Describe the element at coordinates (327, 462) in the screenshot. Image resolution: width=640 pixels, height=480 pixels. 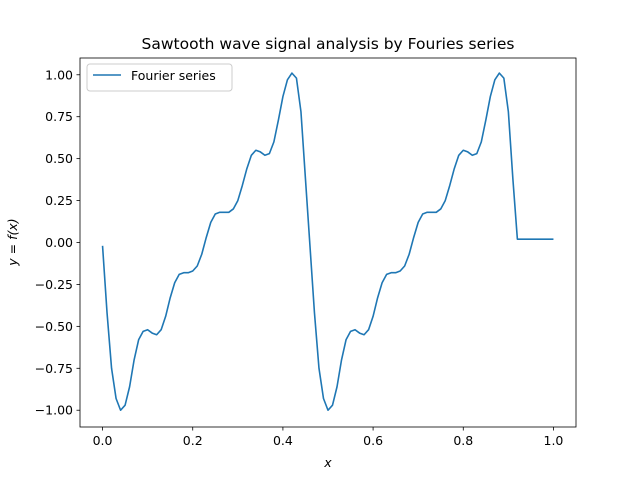
I see `x-axis-label: x` at that location.